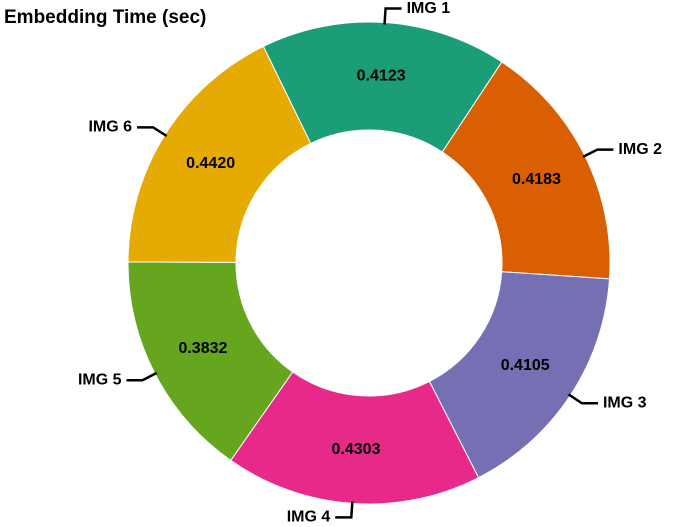 Image resolution: width=685 pixels, height=527 pixels. What do you see at coordinates (625, 402) in the screenshot?
I see `category-label: IMG 3` at bounding box center [625, 402].